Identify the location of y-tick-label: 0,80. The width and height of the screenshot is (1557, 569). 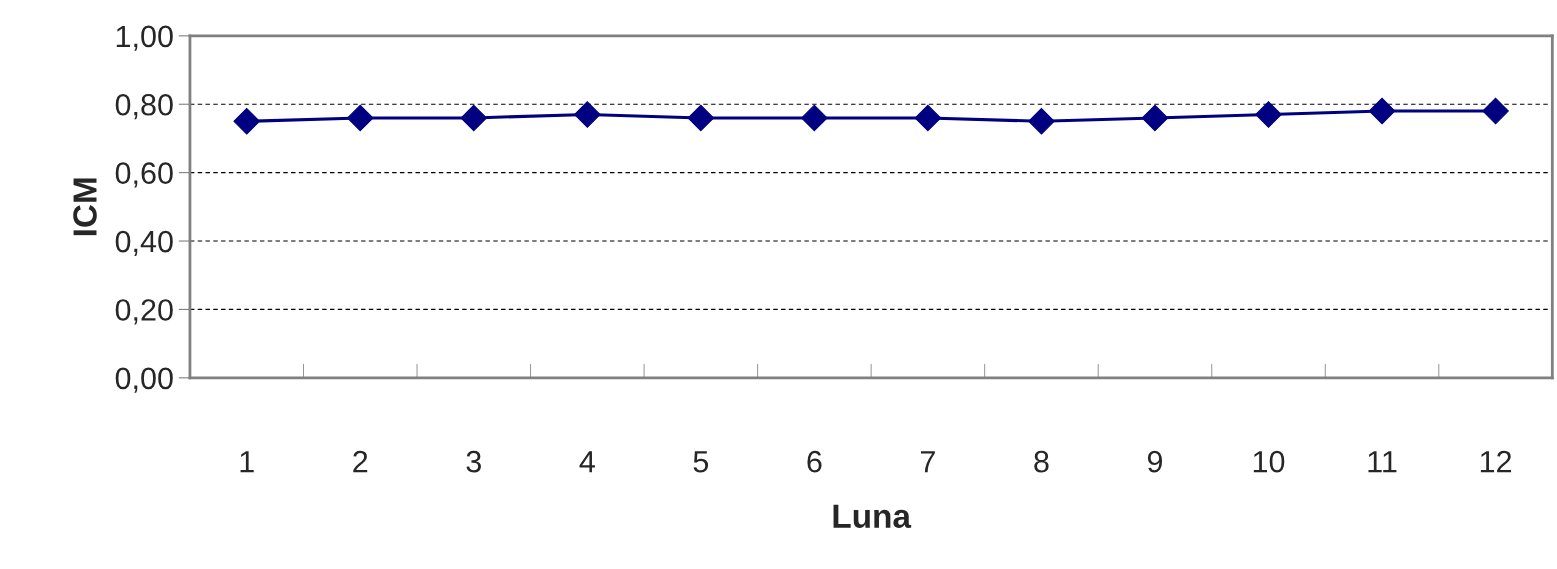
(144, 106).